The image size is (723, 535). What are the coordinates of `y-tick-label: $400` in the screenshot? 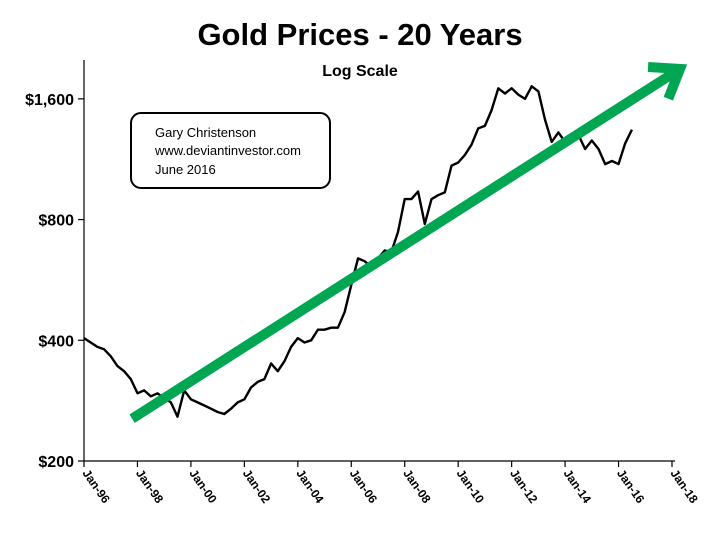 It's located at (56, 341).